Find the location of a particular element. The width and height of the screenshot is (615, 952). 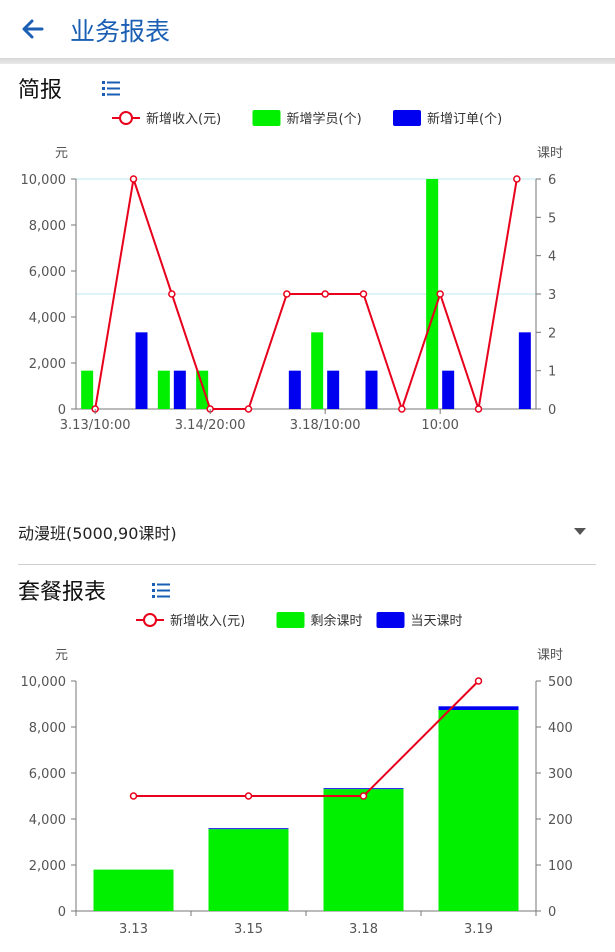

section-title-summary: 简报 is located at coordinates (40, 90).